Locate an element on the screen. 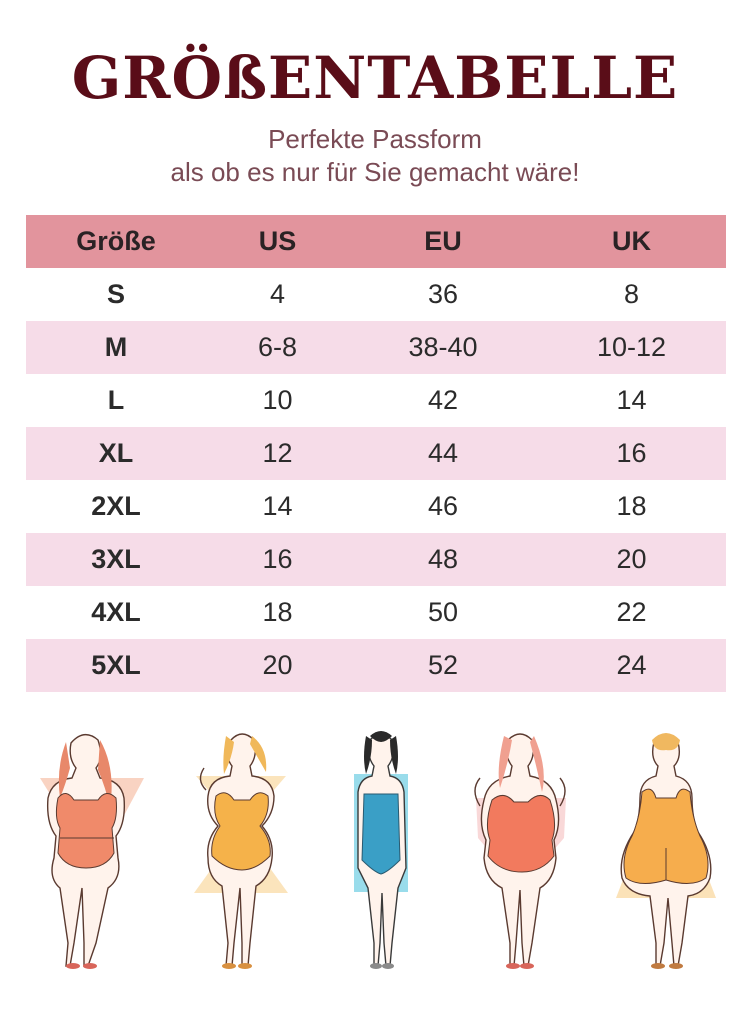 This screenshot has height=1032, width=750. size-cell: 4XL is located at coordinates (116, 612).